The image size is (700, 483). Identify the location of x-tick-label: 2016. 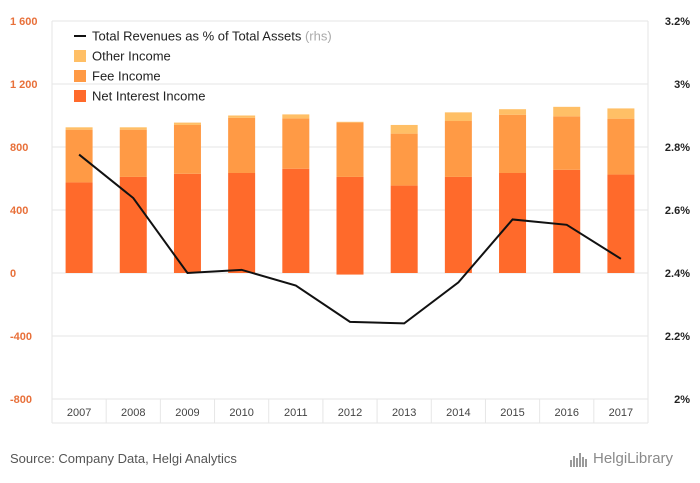
(566, 413).